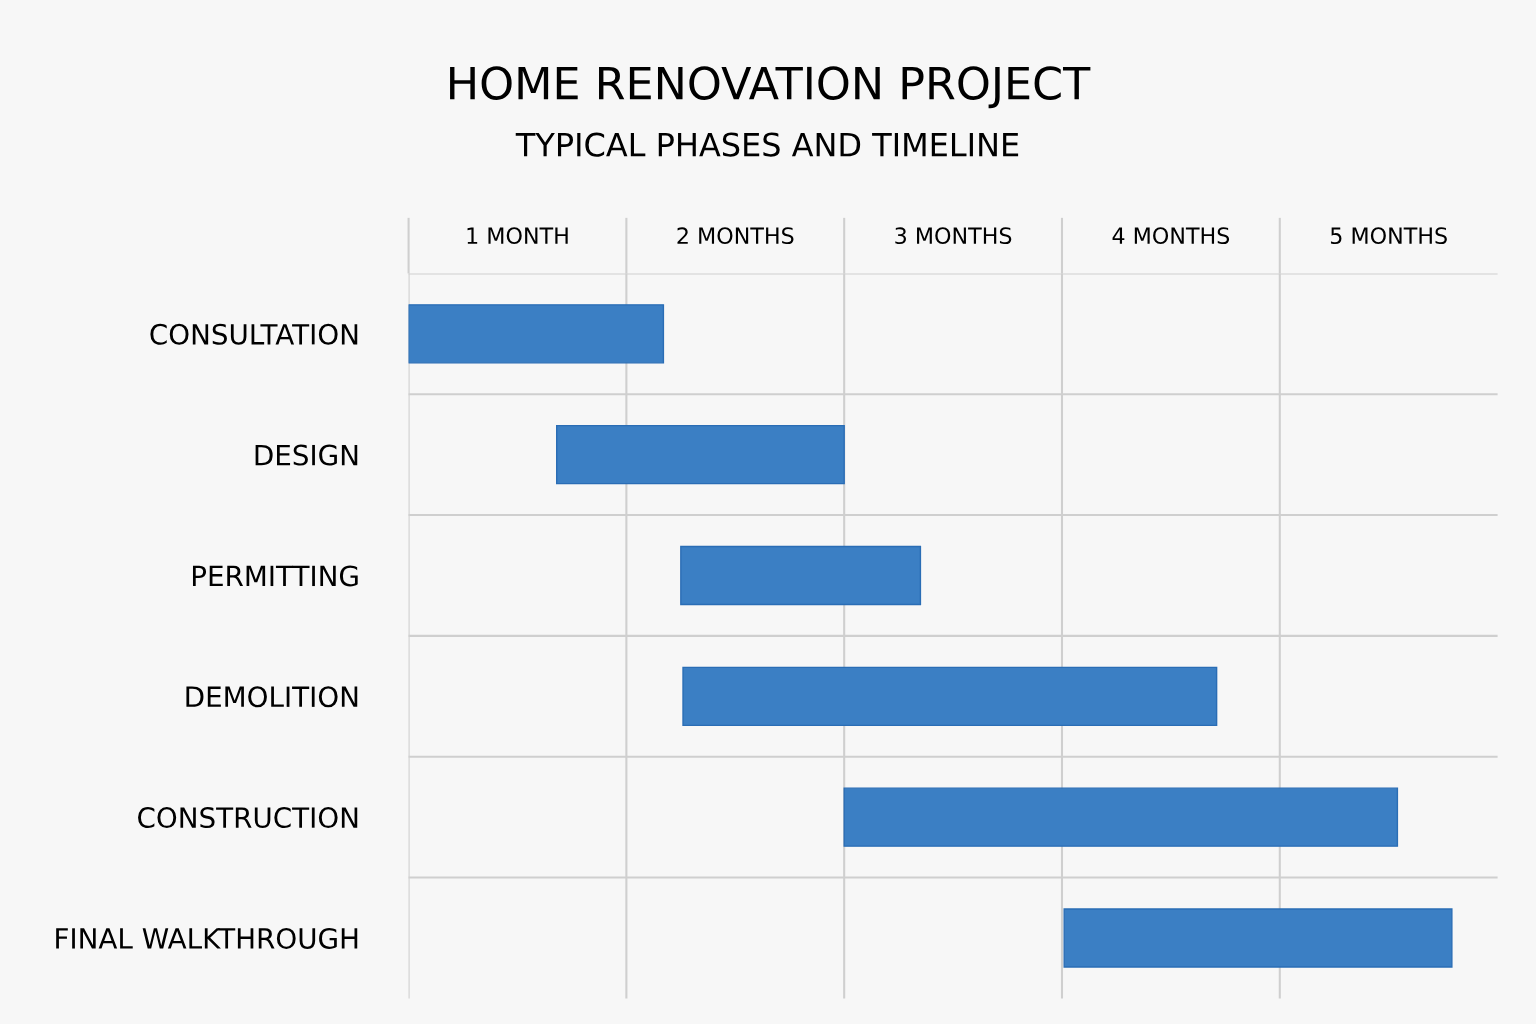 The height and width of the screenshot is (1024, 1536). What do you see at coordinates (207, 938) in the screenshot?
I see `y-tick-label: FINAL WALKTHROUGH` at bounding box center [207, 938].